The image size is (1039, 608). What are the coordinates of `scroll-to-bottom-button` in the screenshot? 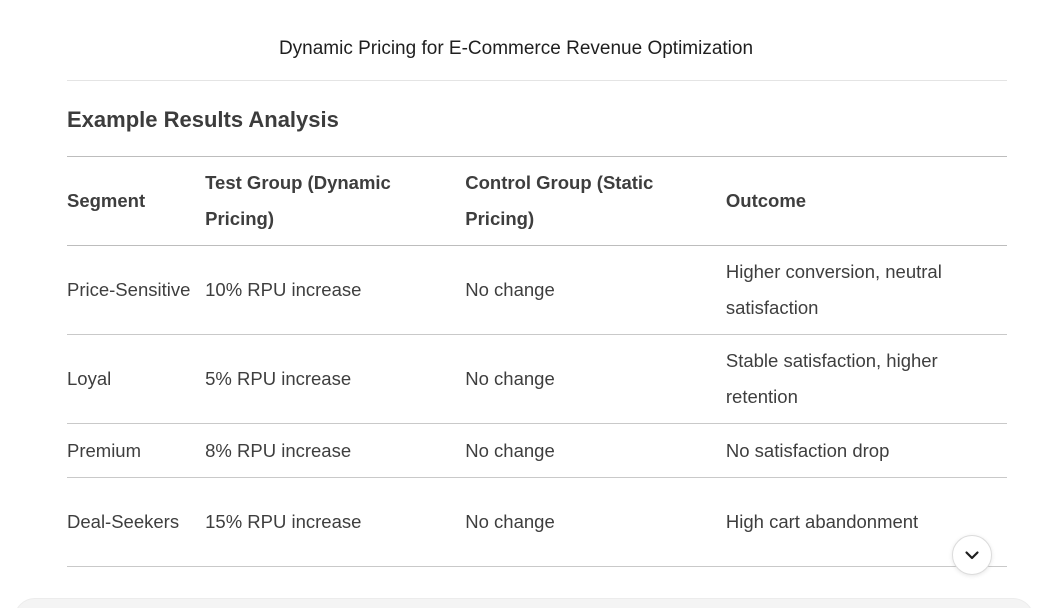 It's located at (972, 555).